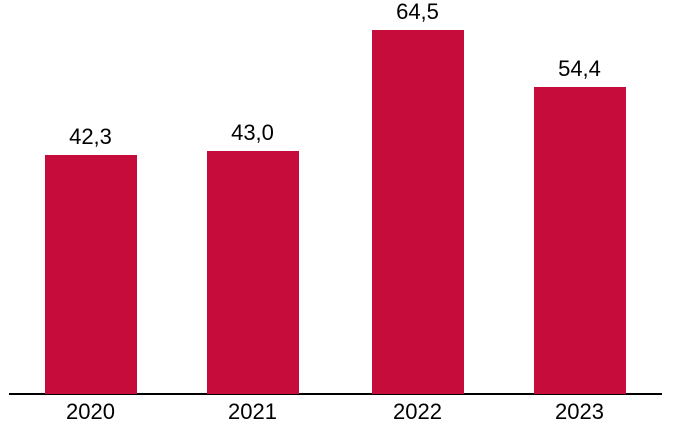 This screenshot has width=691, height=440. I want to click on x-tick-label: 2021, so click(252, 411).